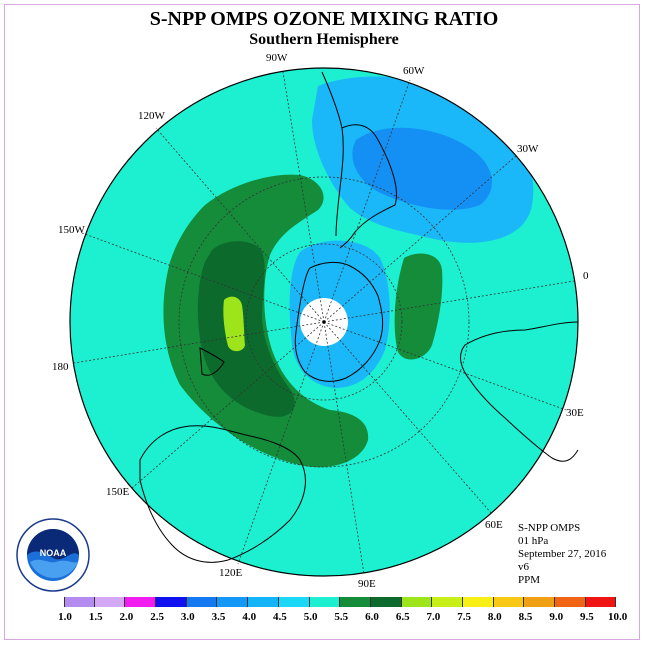  I want to click on lon-label-150e: 150E, so click(118, 492).